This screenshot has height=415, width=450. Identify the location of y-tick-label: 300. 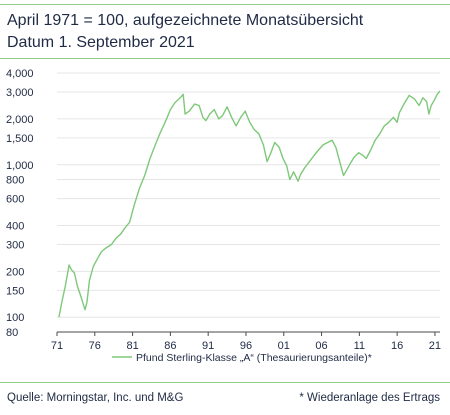
(15, 245).